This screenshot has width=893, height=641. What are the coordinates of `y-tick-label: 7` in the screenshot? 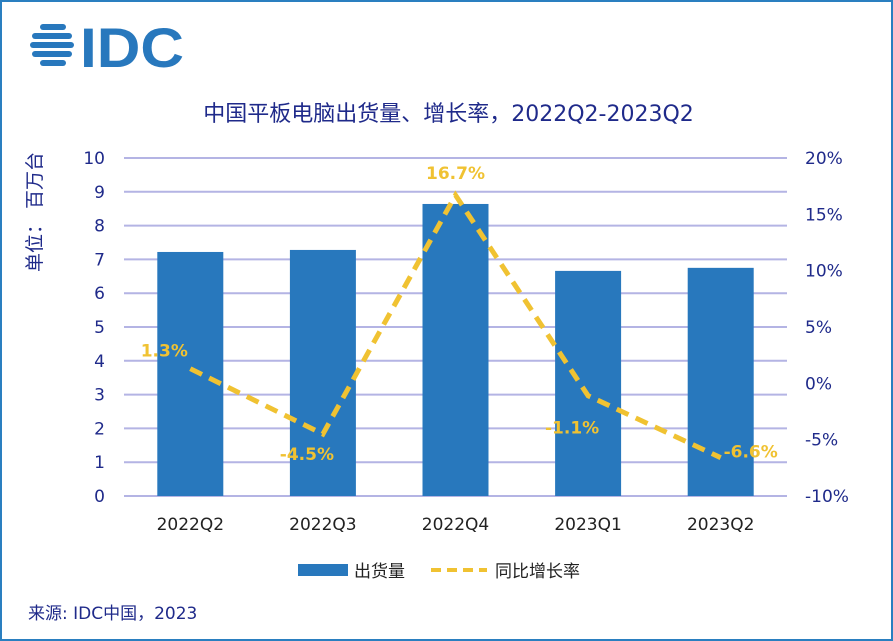 It's located at (99, 260).